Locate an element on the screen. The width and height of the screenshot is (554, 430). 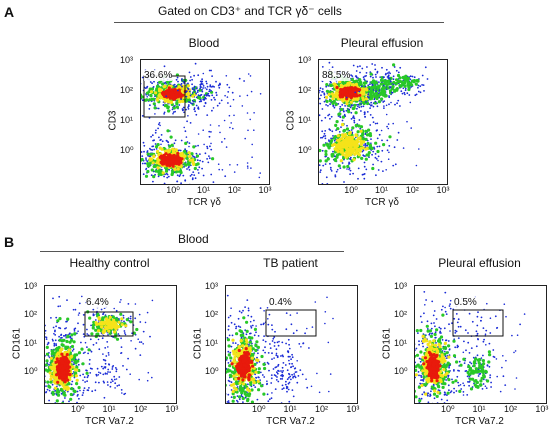
gate-percentage: 88.5% is located at coordinates (336, 75).